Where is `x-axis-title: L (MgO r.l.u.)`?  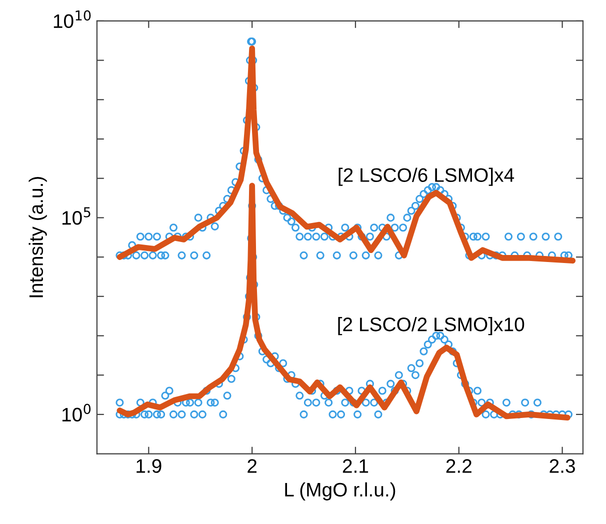 x-axis-title: L (MgO r.l.u.) is located at coordinates (340, 491).